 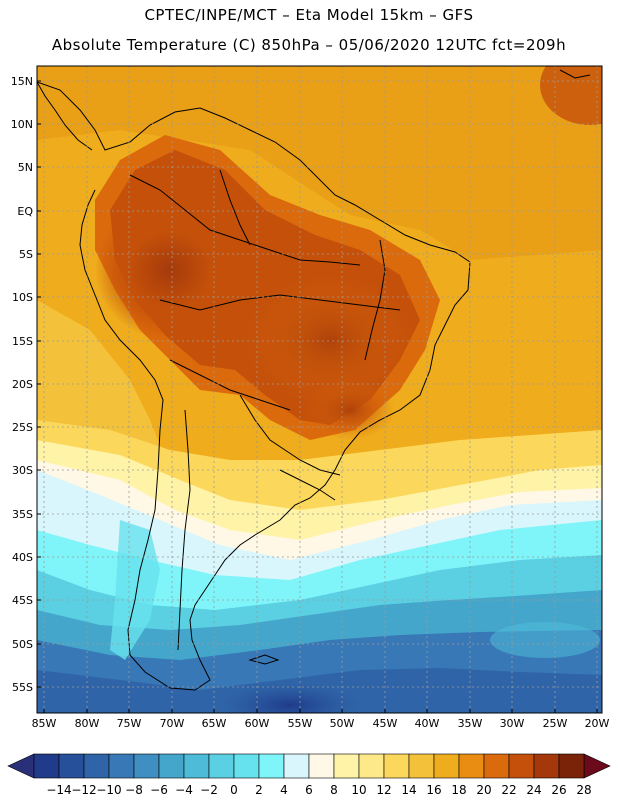 What do you see at coordinates (533, 790) in the screenshot?
I see `colorbar-tick-label: 24` at bounding box center [533, 790].